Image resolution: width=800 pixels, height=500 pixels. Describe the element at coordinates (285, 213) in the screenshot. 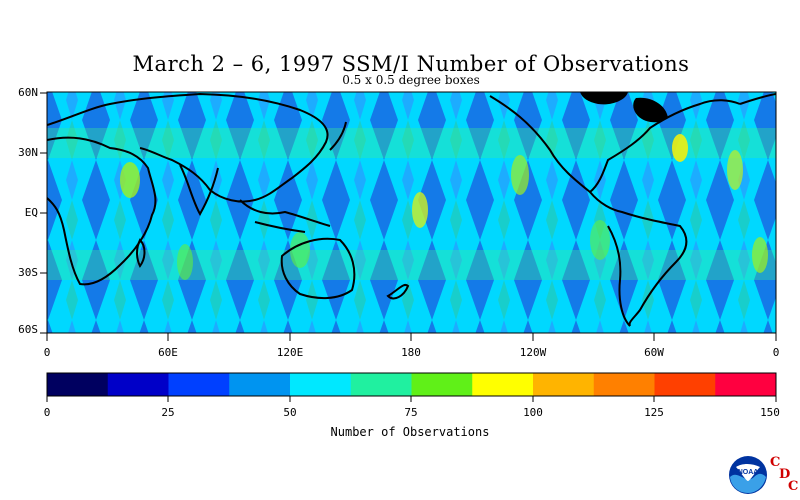

I see `southeast-asia-coast` at that location.